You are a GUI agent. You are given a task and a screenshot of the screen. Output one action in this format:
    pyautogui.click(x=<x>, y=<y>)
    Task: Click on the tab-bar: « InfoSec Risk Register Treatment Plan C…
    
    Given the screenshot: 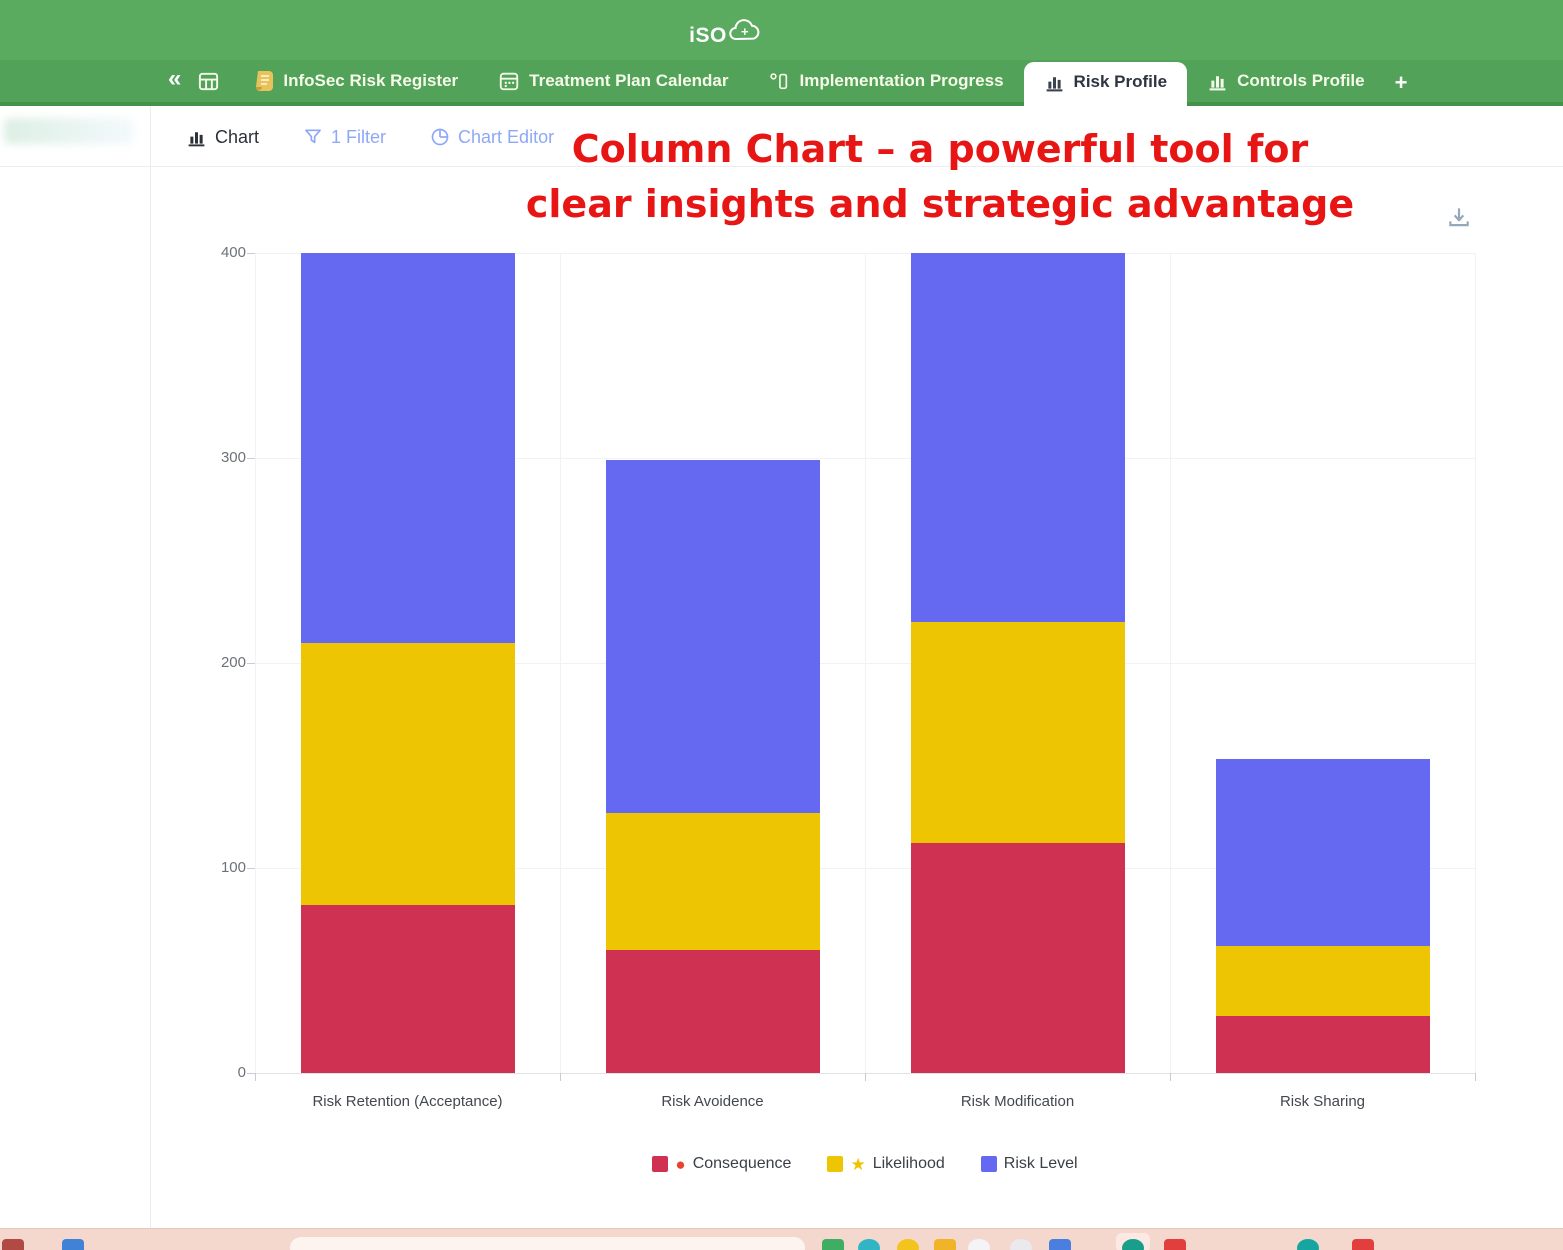 What is the action you would take?
    pyautogui.click(x=781, y=83)
    